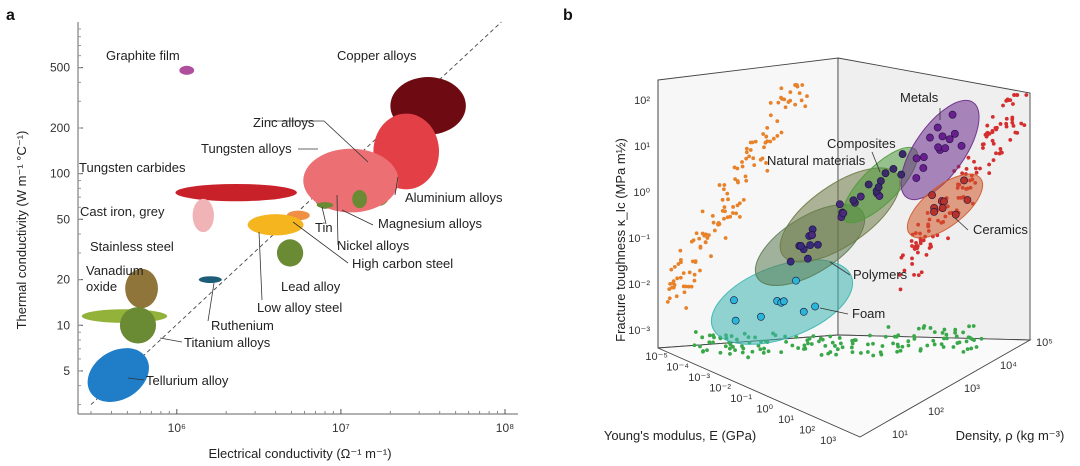 The height and width of the screenshot is (466, 1080). What do you see at coordinates (60, 128) in the screenshot?
I see `y-tick-label-5: 200` at bounding box center [60, 128].